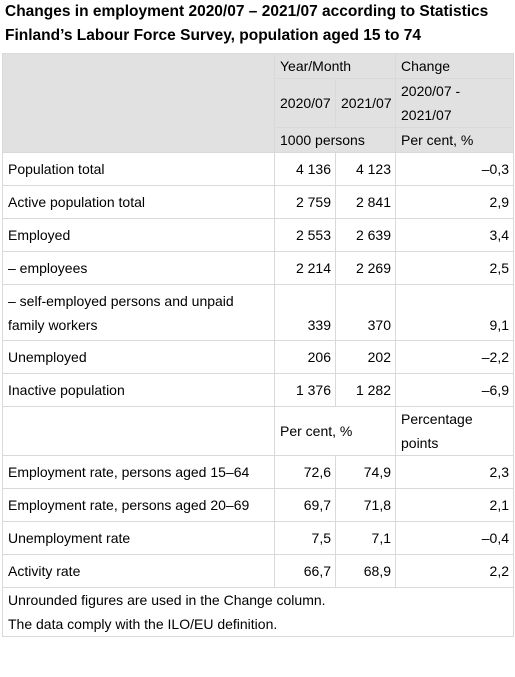 The image size is (515, 677). What do you see at coordinates (138, 268) in the screenshot?
I see `row-label: – employees` at bounding box center [138, 268].